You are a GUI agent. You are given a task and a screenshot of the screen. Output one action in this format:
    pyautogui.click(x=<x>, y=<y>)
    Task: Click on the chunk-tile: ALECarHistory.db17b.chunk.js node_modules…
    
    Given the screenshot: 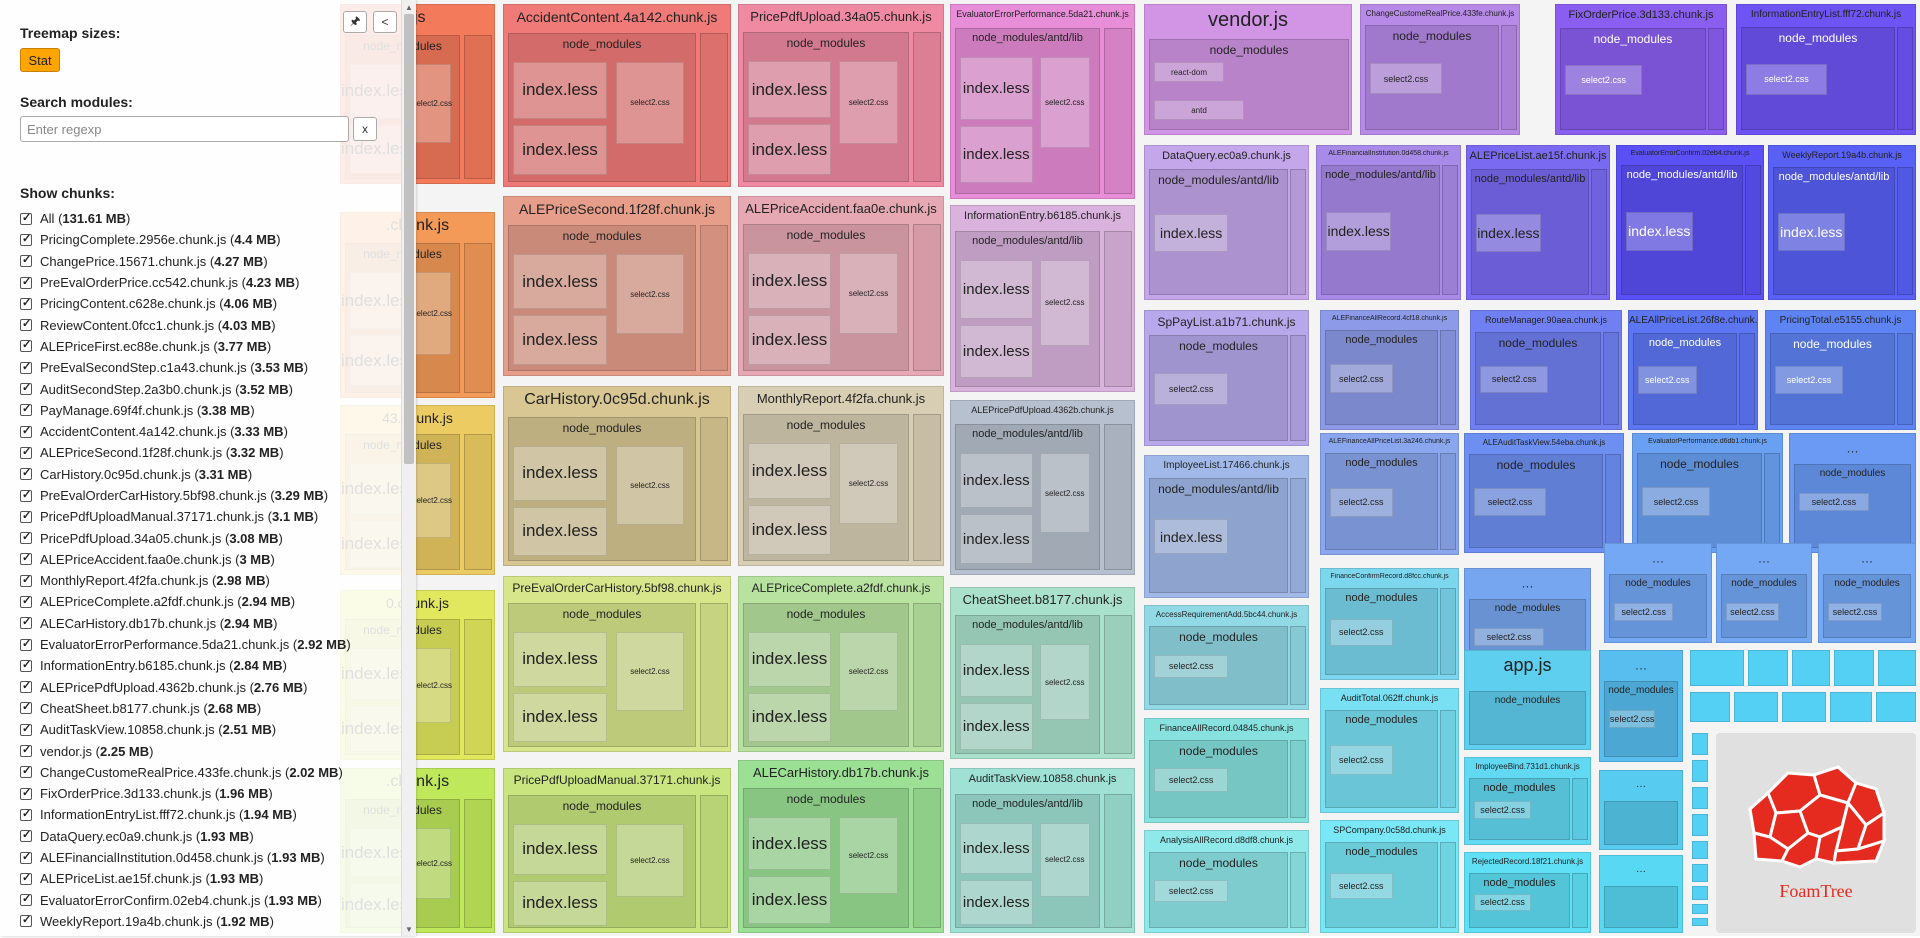 What is the action you would take?
    pyautogui.click(x=841, y=846)
    